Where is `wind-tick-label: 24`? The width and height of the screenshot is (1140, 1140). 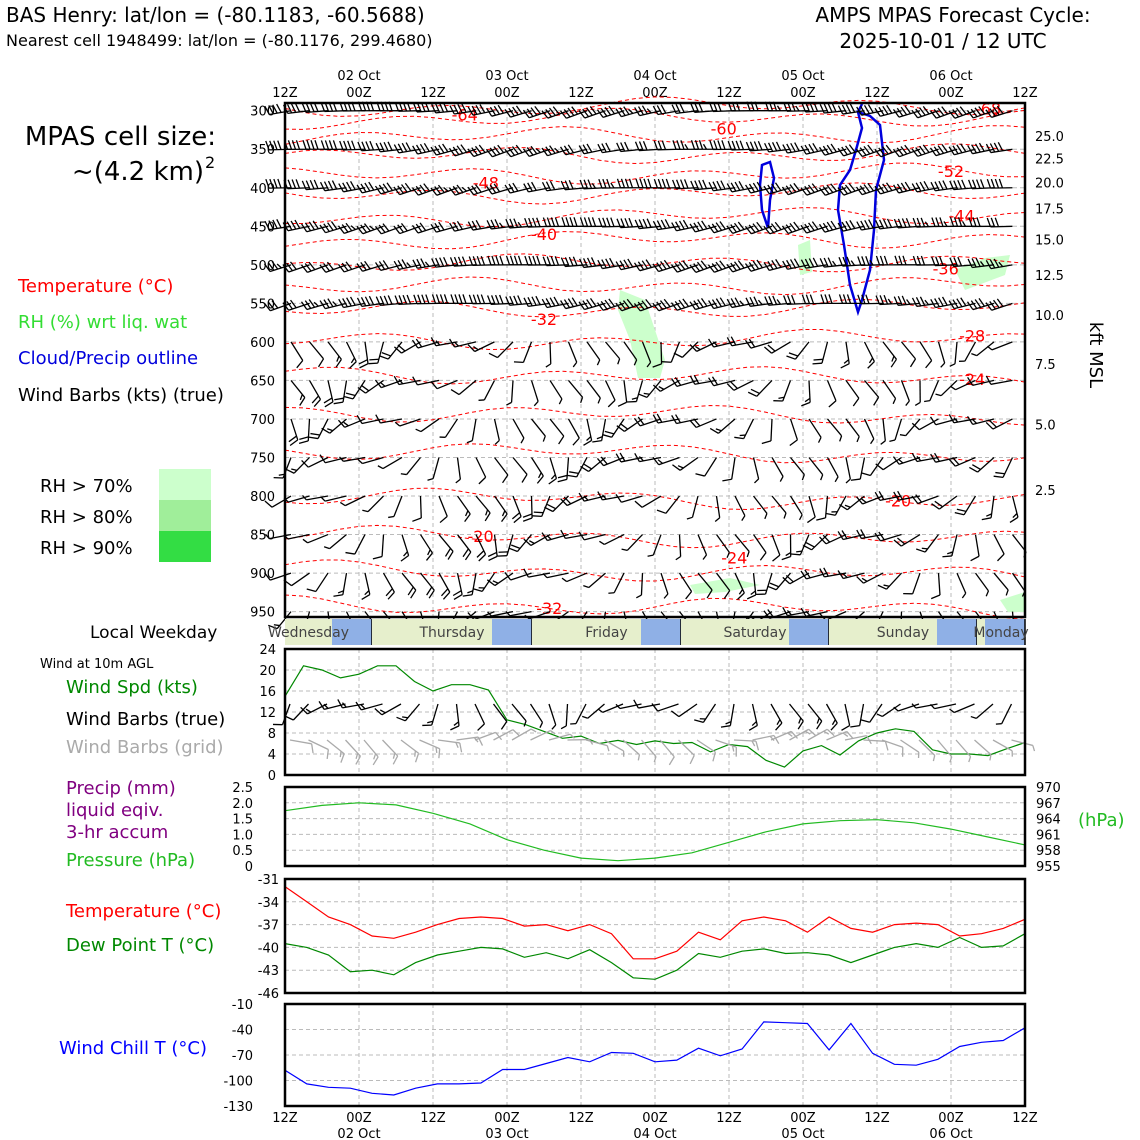
wind-tick-label: 24 is located at coordinates (267, 650).